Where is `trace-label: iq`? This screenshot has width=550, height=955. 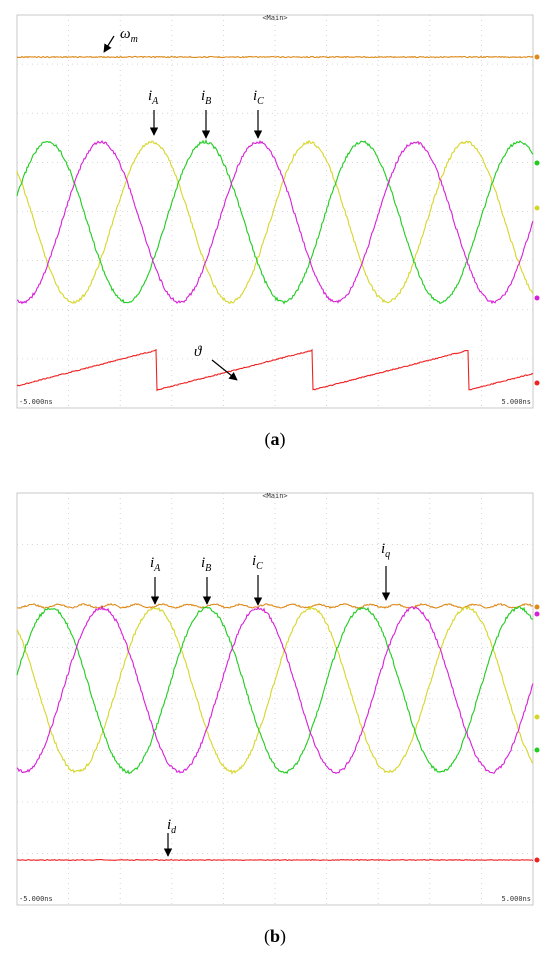 trace-label: iq is located at coordinates (385, 550).